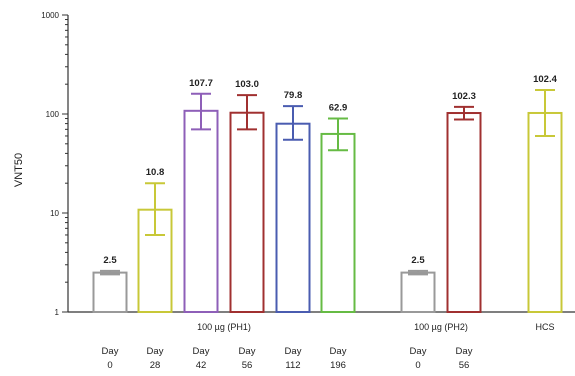  Describe the element at coordinates (54, 213) in the screenshot. I see `y-tick-label: 10` at that location.